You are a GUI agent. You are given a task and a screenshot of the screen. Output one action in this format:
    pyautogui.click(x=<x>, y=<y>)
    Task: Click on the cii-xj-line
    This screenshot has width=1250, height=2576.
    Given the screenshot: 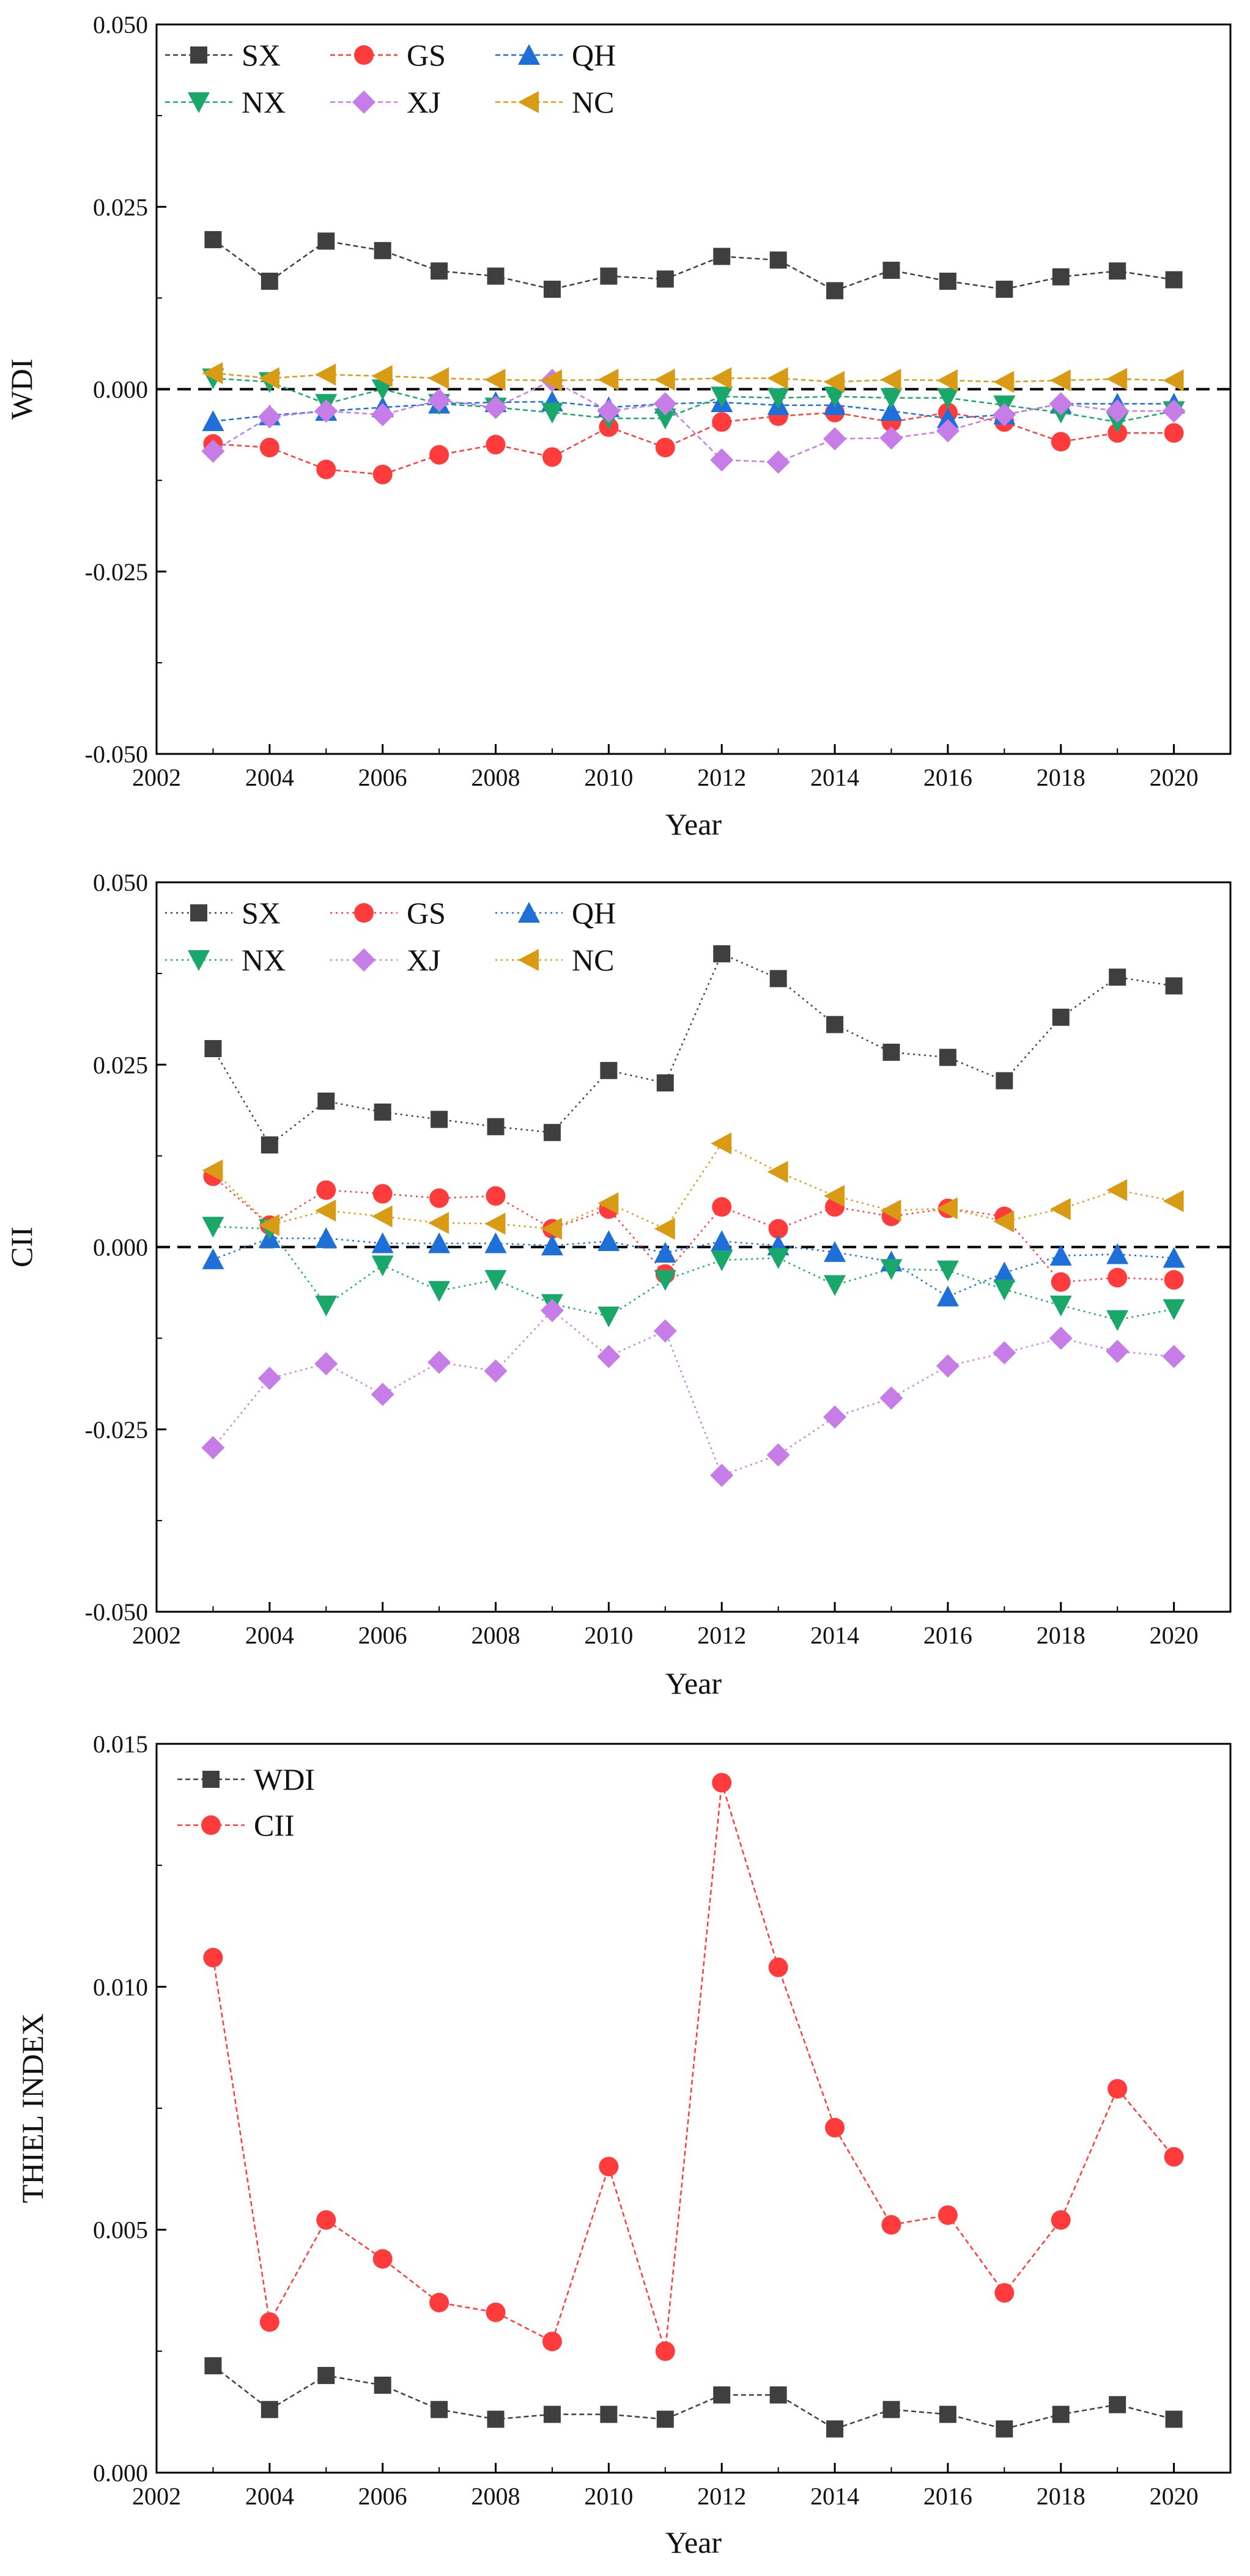 What is the action you would take?
    pyautogui.click(x=693, y=1393)
    